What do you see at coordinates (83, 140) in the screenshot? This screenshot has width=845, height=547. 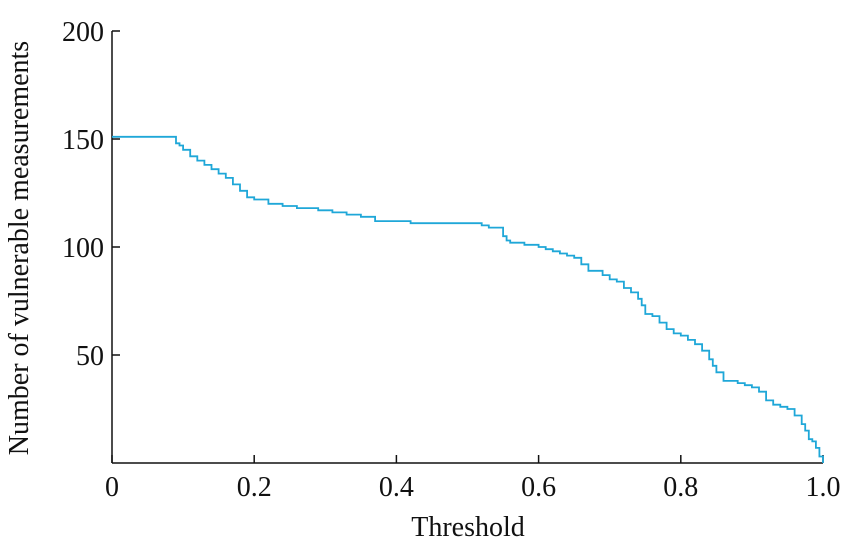 I see `y-tick-label: 150` at bounding box center [83, 140].